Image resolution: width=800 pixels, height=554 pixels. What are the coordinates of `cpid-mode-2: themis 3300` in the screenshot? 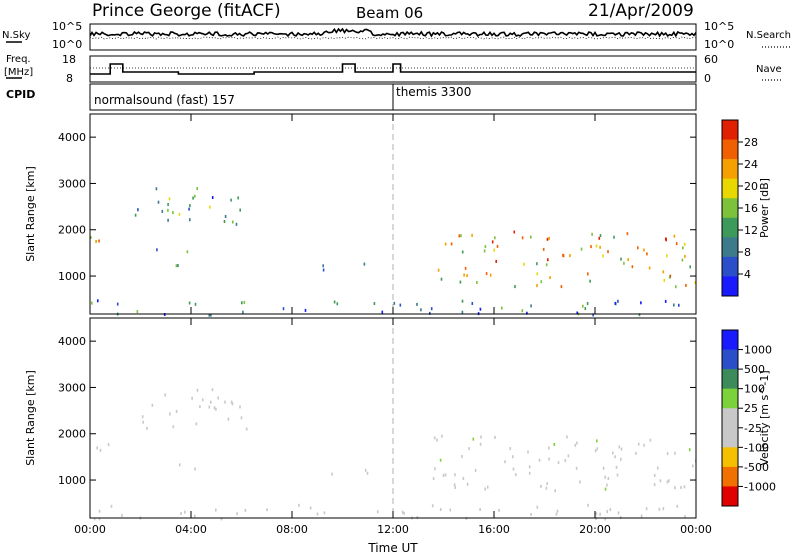 It's located at (433, 92).